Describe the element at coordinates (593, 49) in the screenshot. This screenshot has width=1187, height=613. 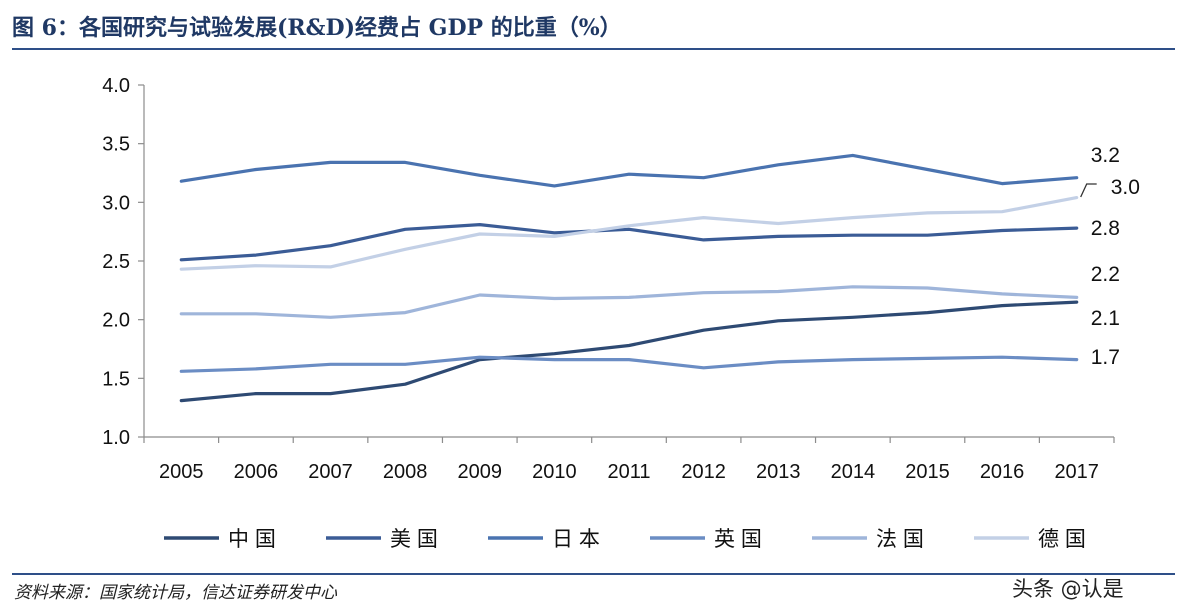
I see `title-divider` at that location.